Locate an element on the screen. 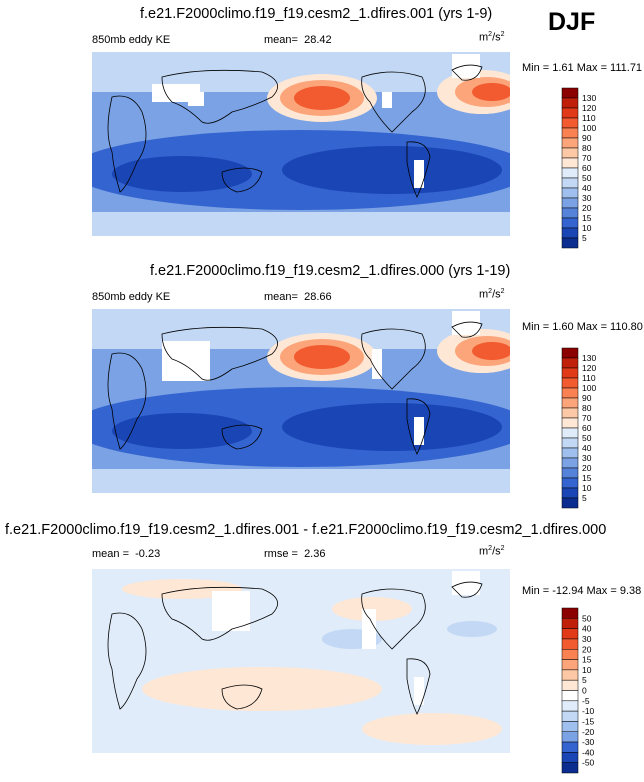  colorbar-tick-label: -15 is located at coordinates (588, 721).